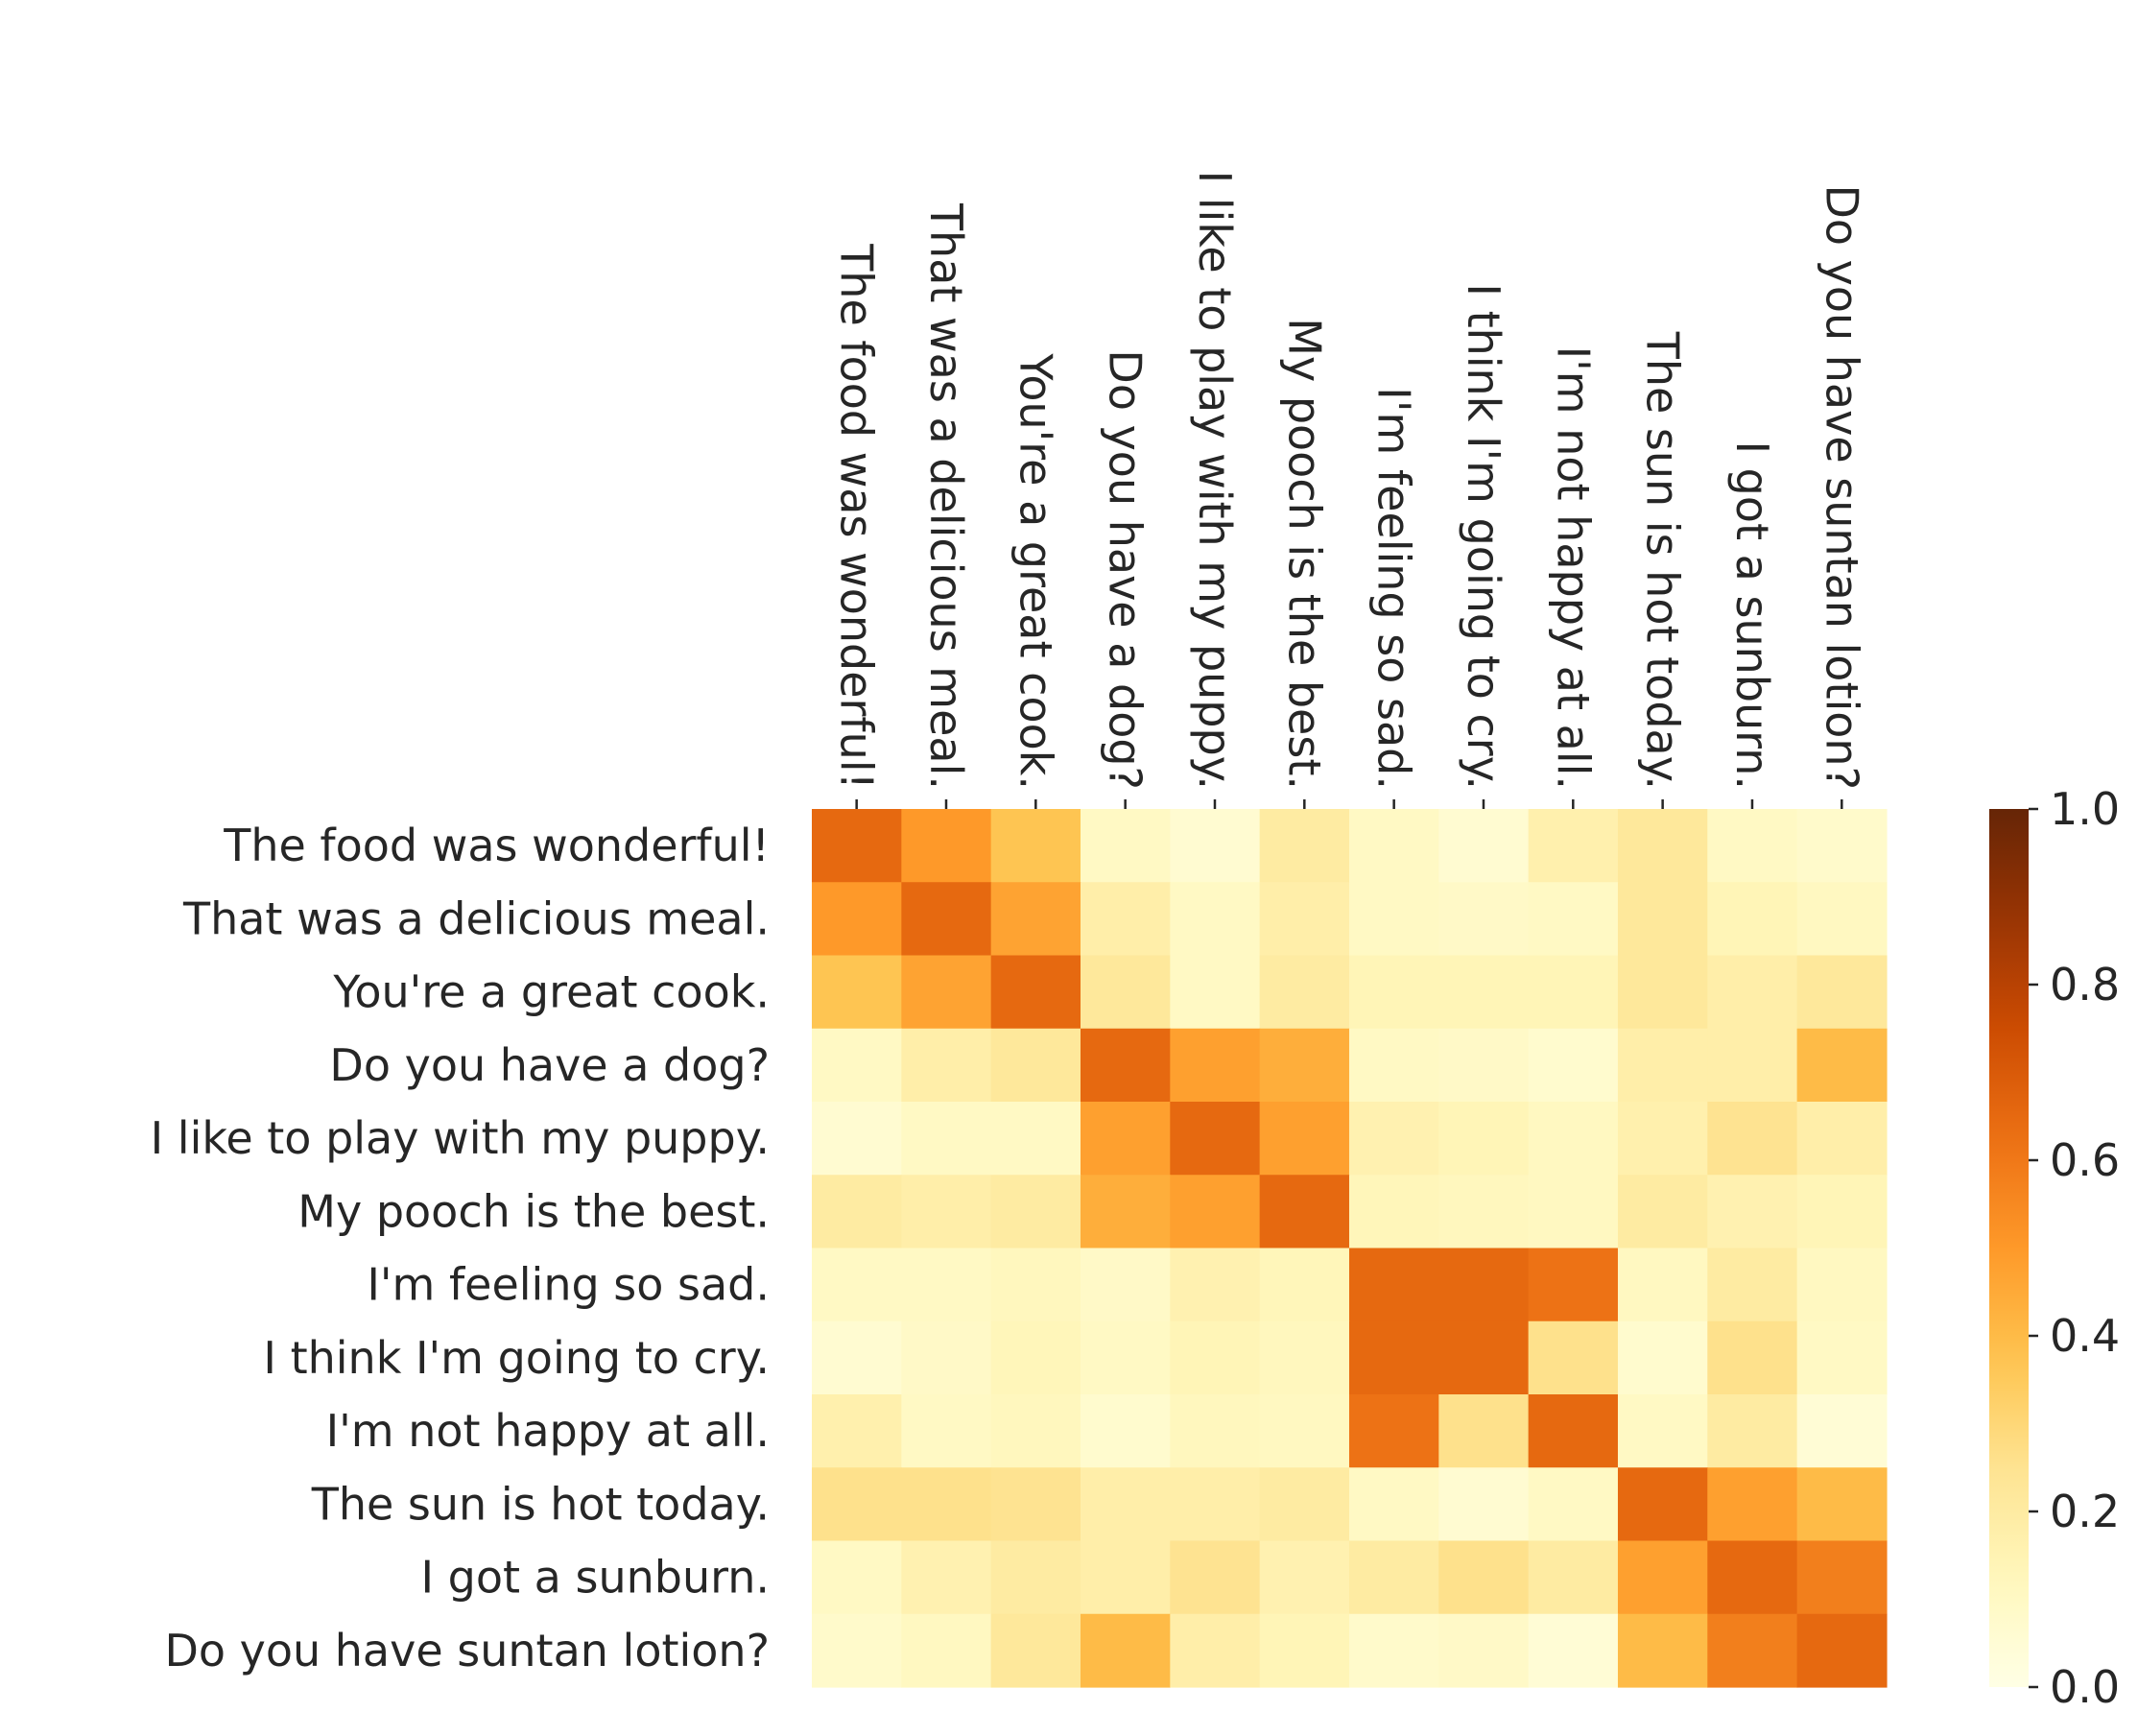 Image resolution: width=2138 pixels, height=1736 pixels. What do you see at coordinates (1573, 1504) in the screenshot?
I see `heatmap-cell-r9-c8` at bounding box center [1573, 1504].